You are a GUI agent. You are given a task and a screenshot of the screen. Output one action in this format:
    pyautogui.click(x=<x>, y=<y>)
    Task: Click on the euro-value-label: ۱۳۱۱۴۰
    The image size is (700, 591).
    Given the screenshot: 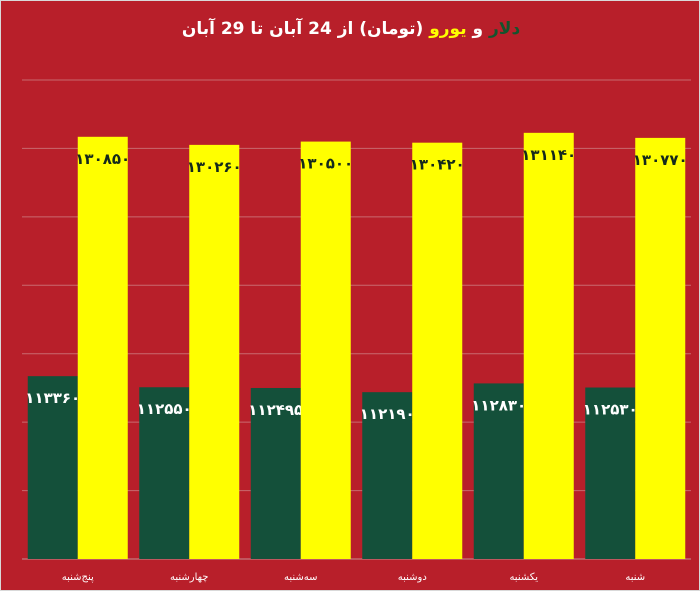 What is the action you would take?
    pyautogui.click(x=548, y=155)
    